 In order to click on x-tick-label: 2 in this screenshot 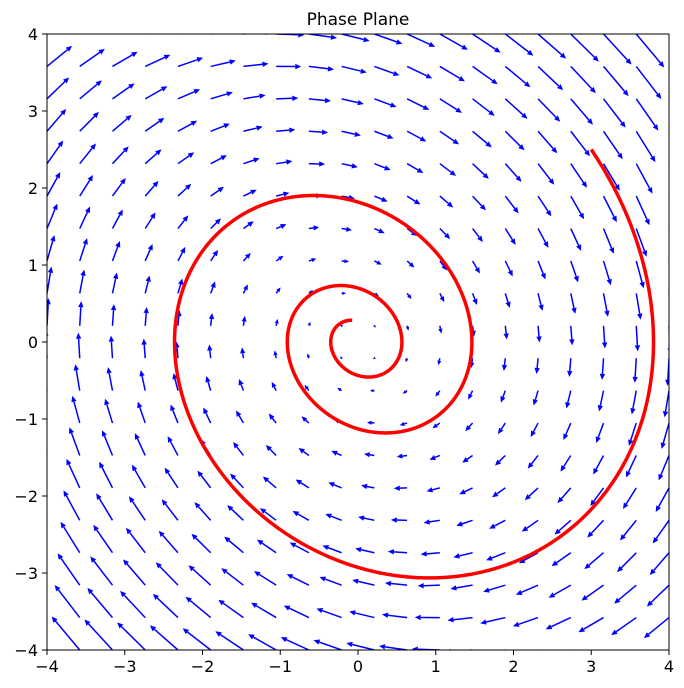, I will do `click(513, 666)`.